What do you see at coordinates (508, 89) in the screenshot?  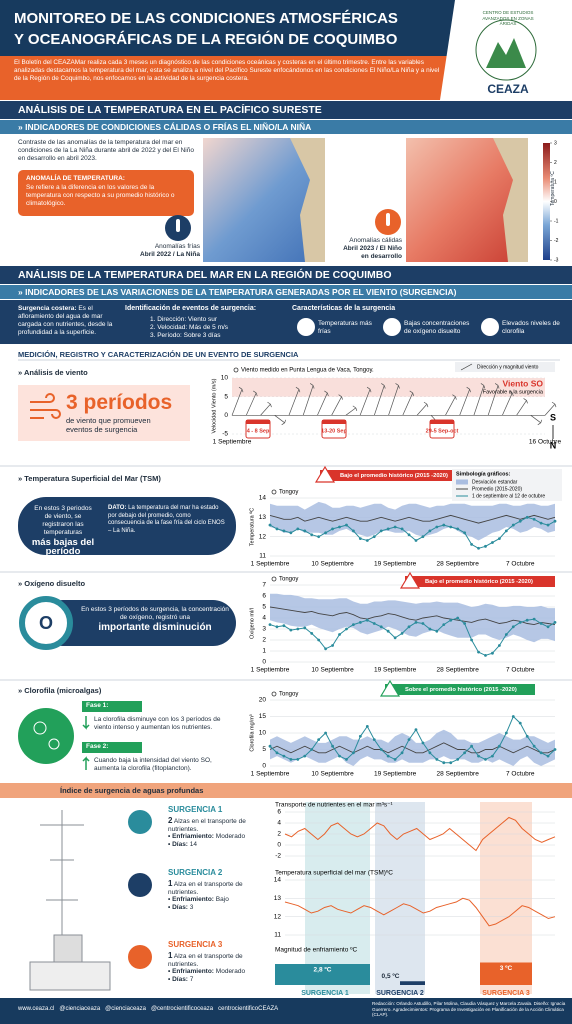 I see `logo-name: CEAZA` at bounding box center [508, 89].